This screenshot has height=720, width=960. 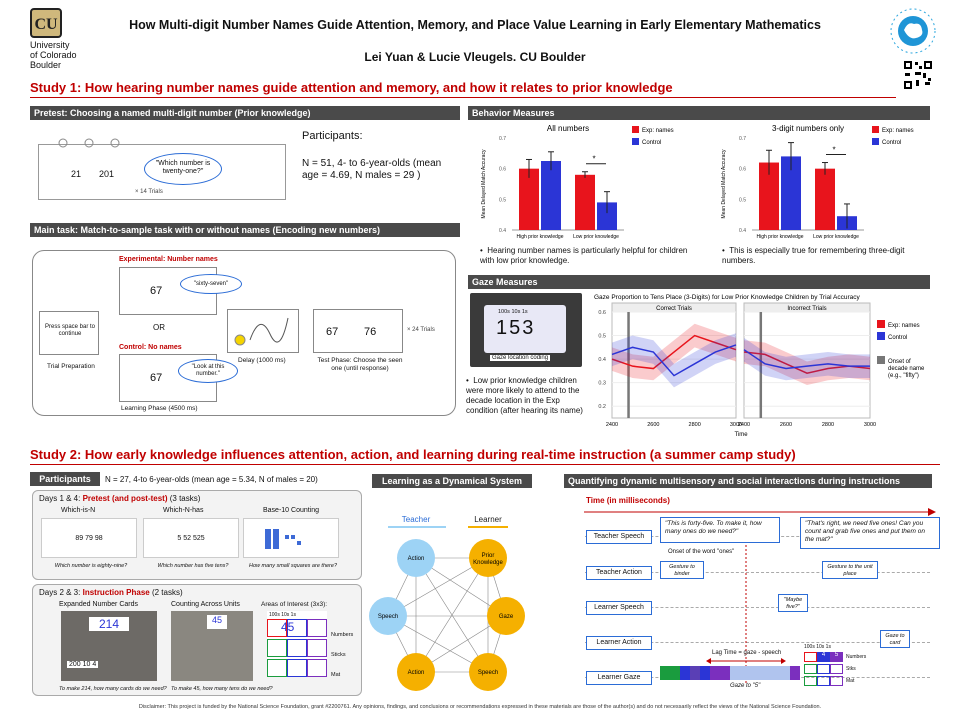 I want to click on x-tick-label: 3000, so click(x=736, y=425).